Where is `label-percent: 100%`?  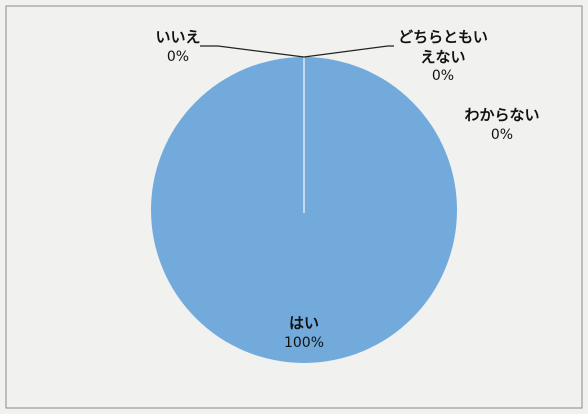
label-percent: 100% is located at coordinates (304, 342).